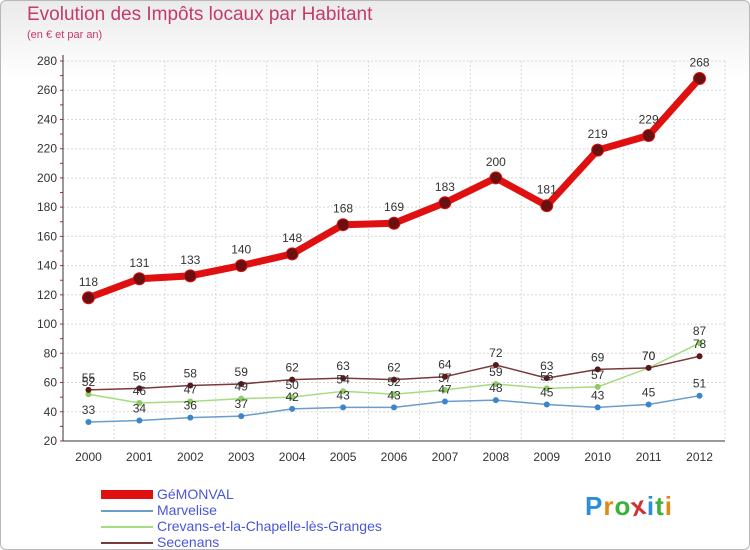  Describe the element at coordinates (51, 353) in the screenshot. I see `y-tick-label: 80` at that location.